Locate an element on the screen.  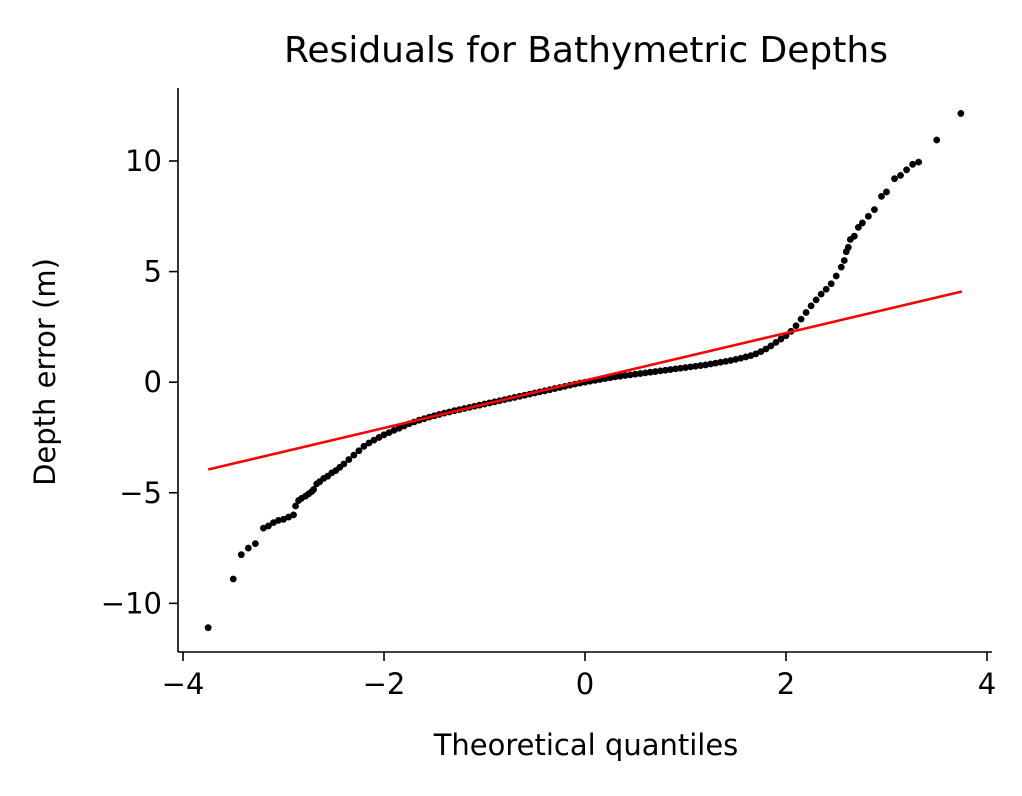
y-tick-label: 5 is located at coordinates (153, 272).